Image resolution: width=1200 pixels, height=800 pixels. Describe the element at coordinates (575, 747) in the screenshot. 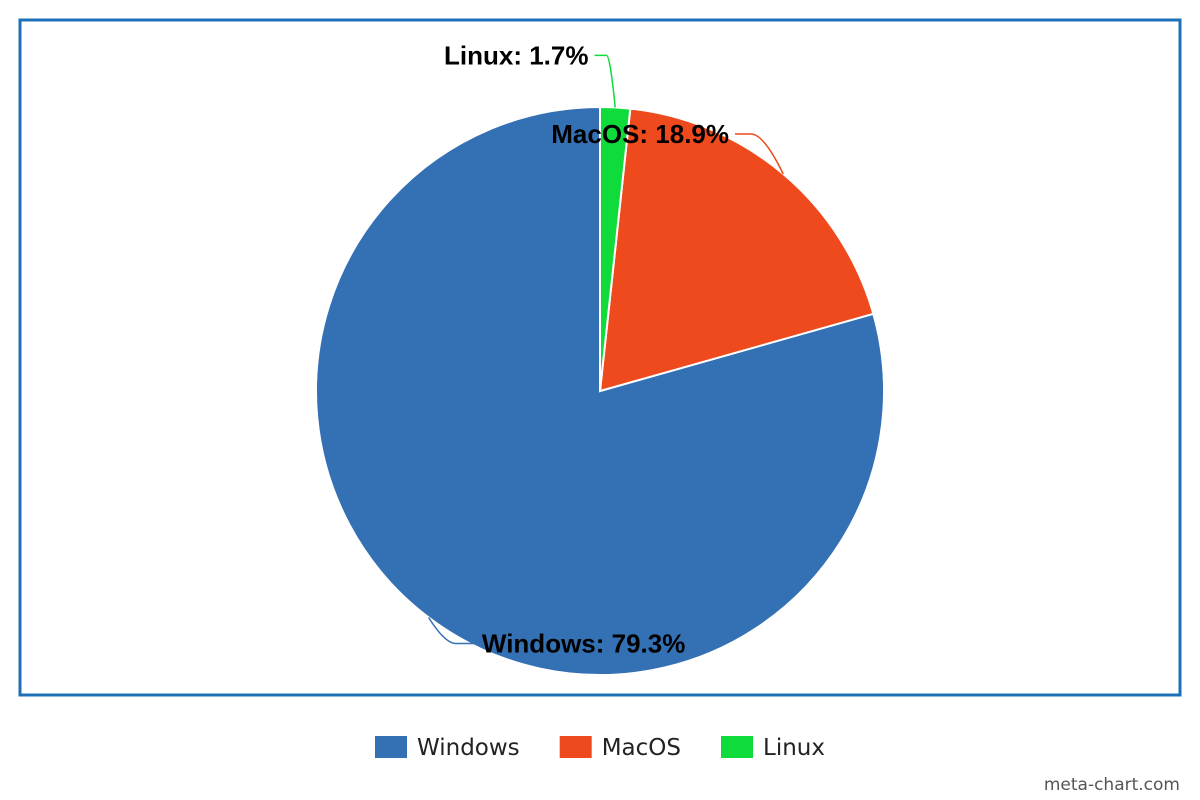

I see `legend-swatch-macos` at that location.